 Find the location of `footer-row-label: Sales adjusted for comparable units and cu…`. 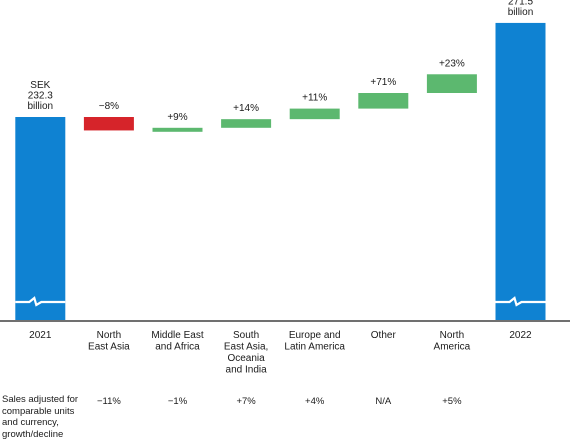

footer-row-label: Sales adjusted for comparable units and cu… is located at coordinates (40, 417).